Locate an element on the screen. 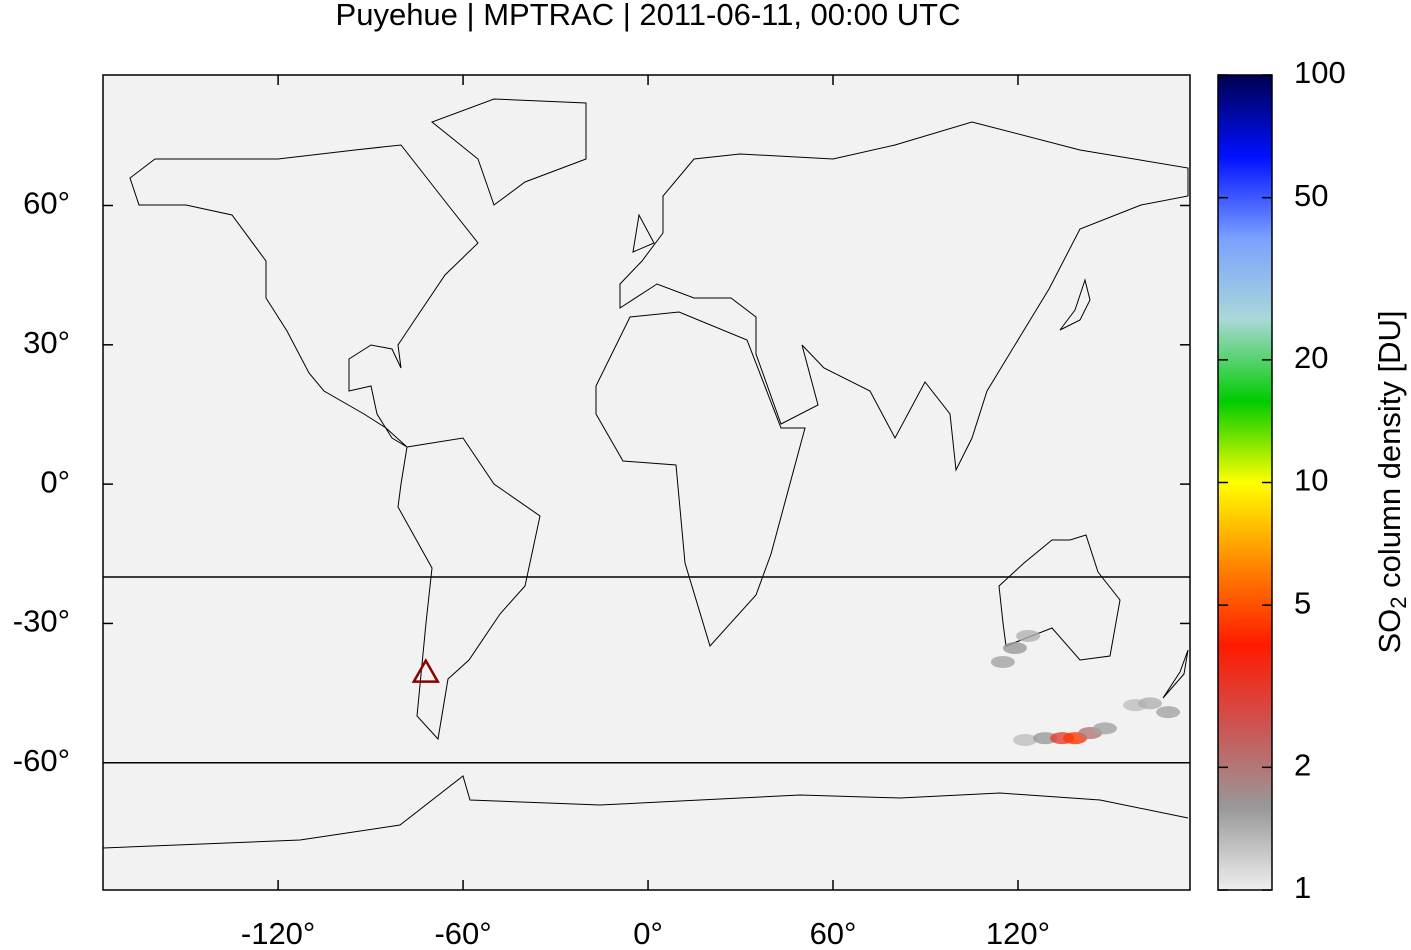 The height and width of the screenshot is (950, 1411). colorbar-tick-label: 5 is located at coordinates (1302, 602).